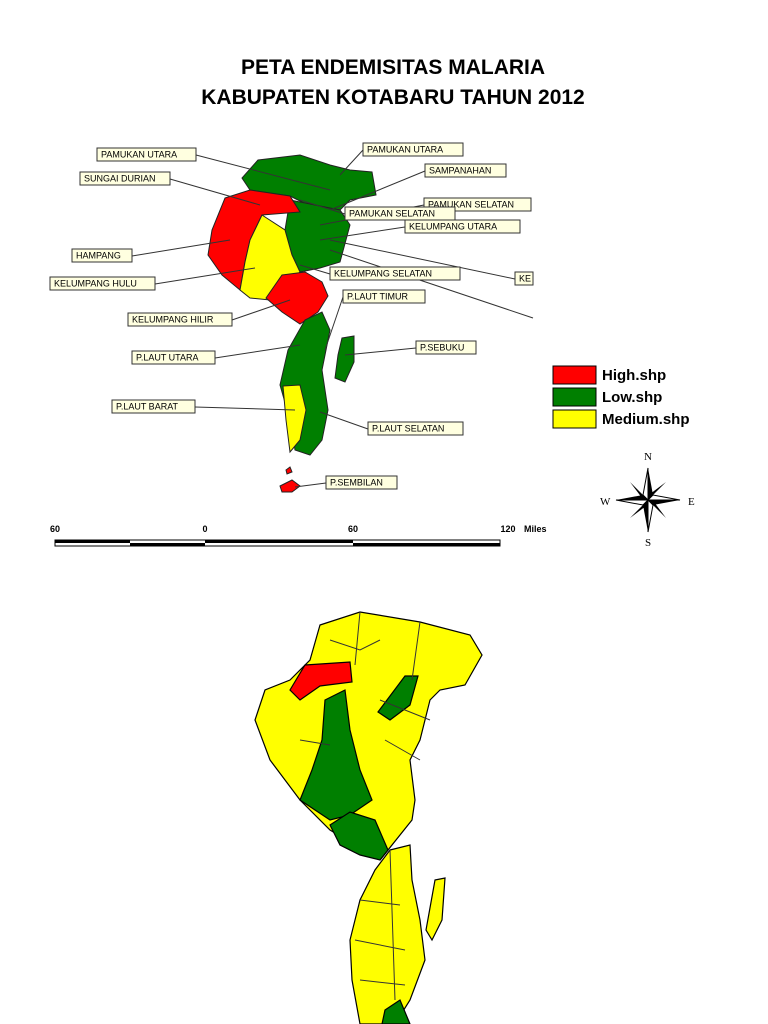 This screenshot has height=1024, width=768. What do you see at coordinates (453, 226) in the screenshot?
I see `label-text: KELUMPANG UTARA` at bounding box center [453, 226].